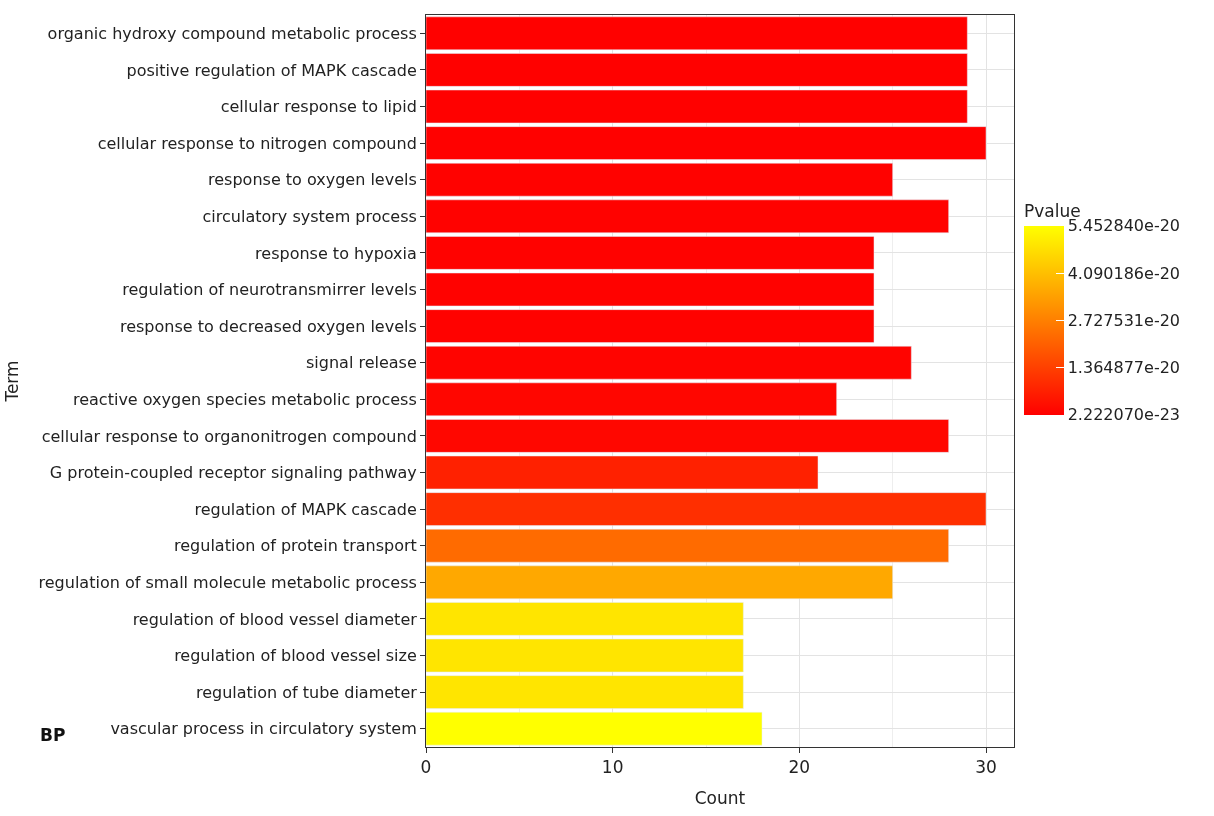 This screenshot has height=816, width=1214. I want to click on color-bar-label: 2.727531e-20, so click(1124, 320).